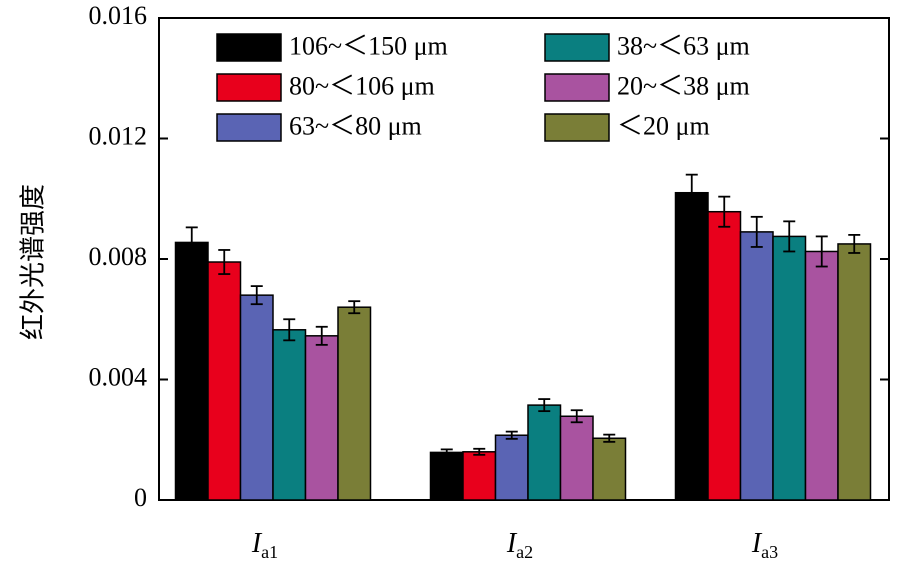  I want to click on x-category-label: Ia2, so click(519, 545).